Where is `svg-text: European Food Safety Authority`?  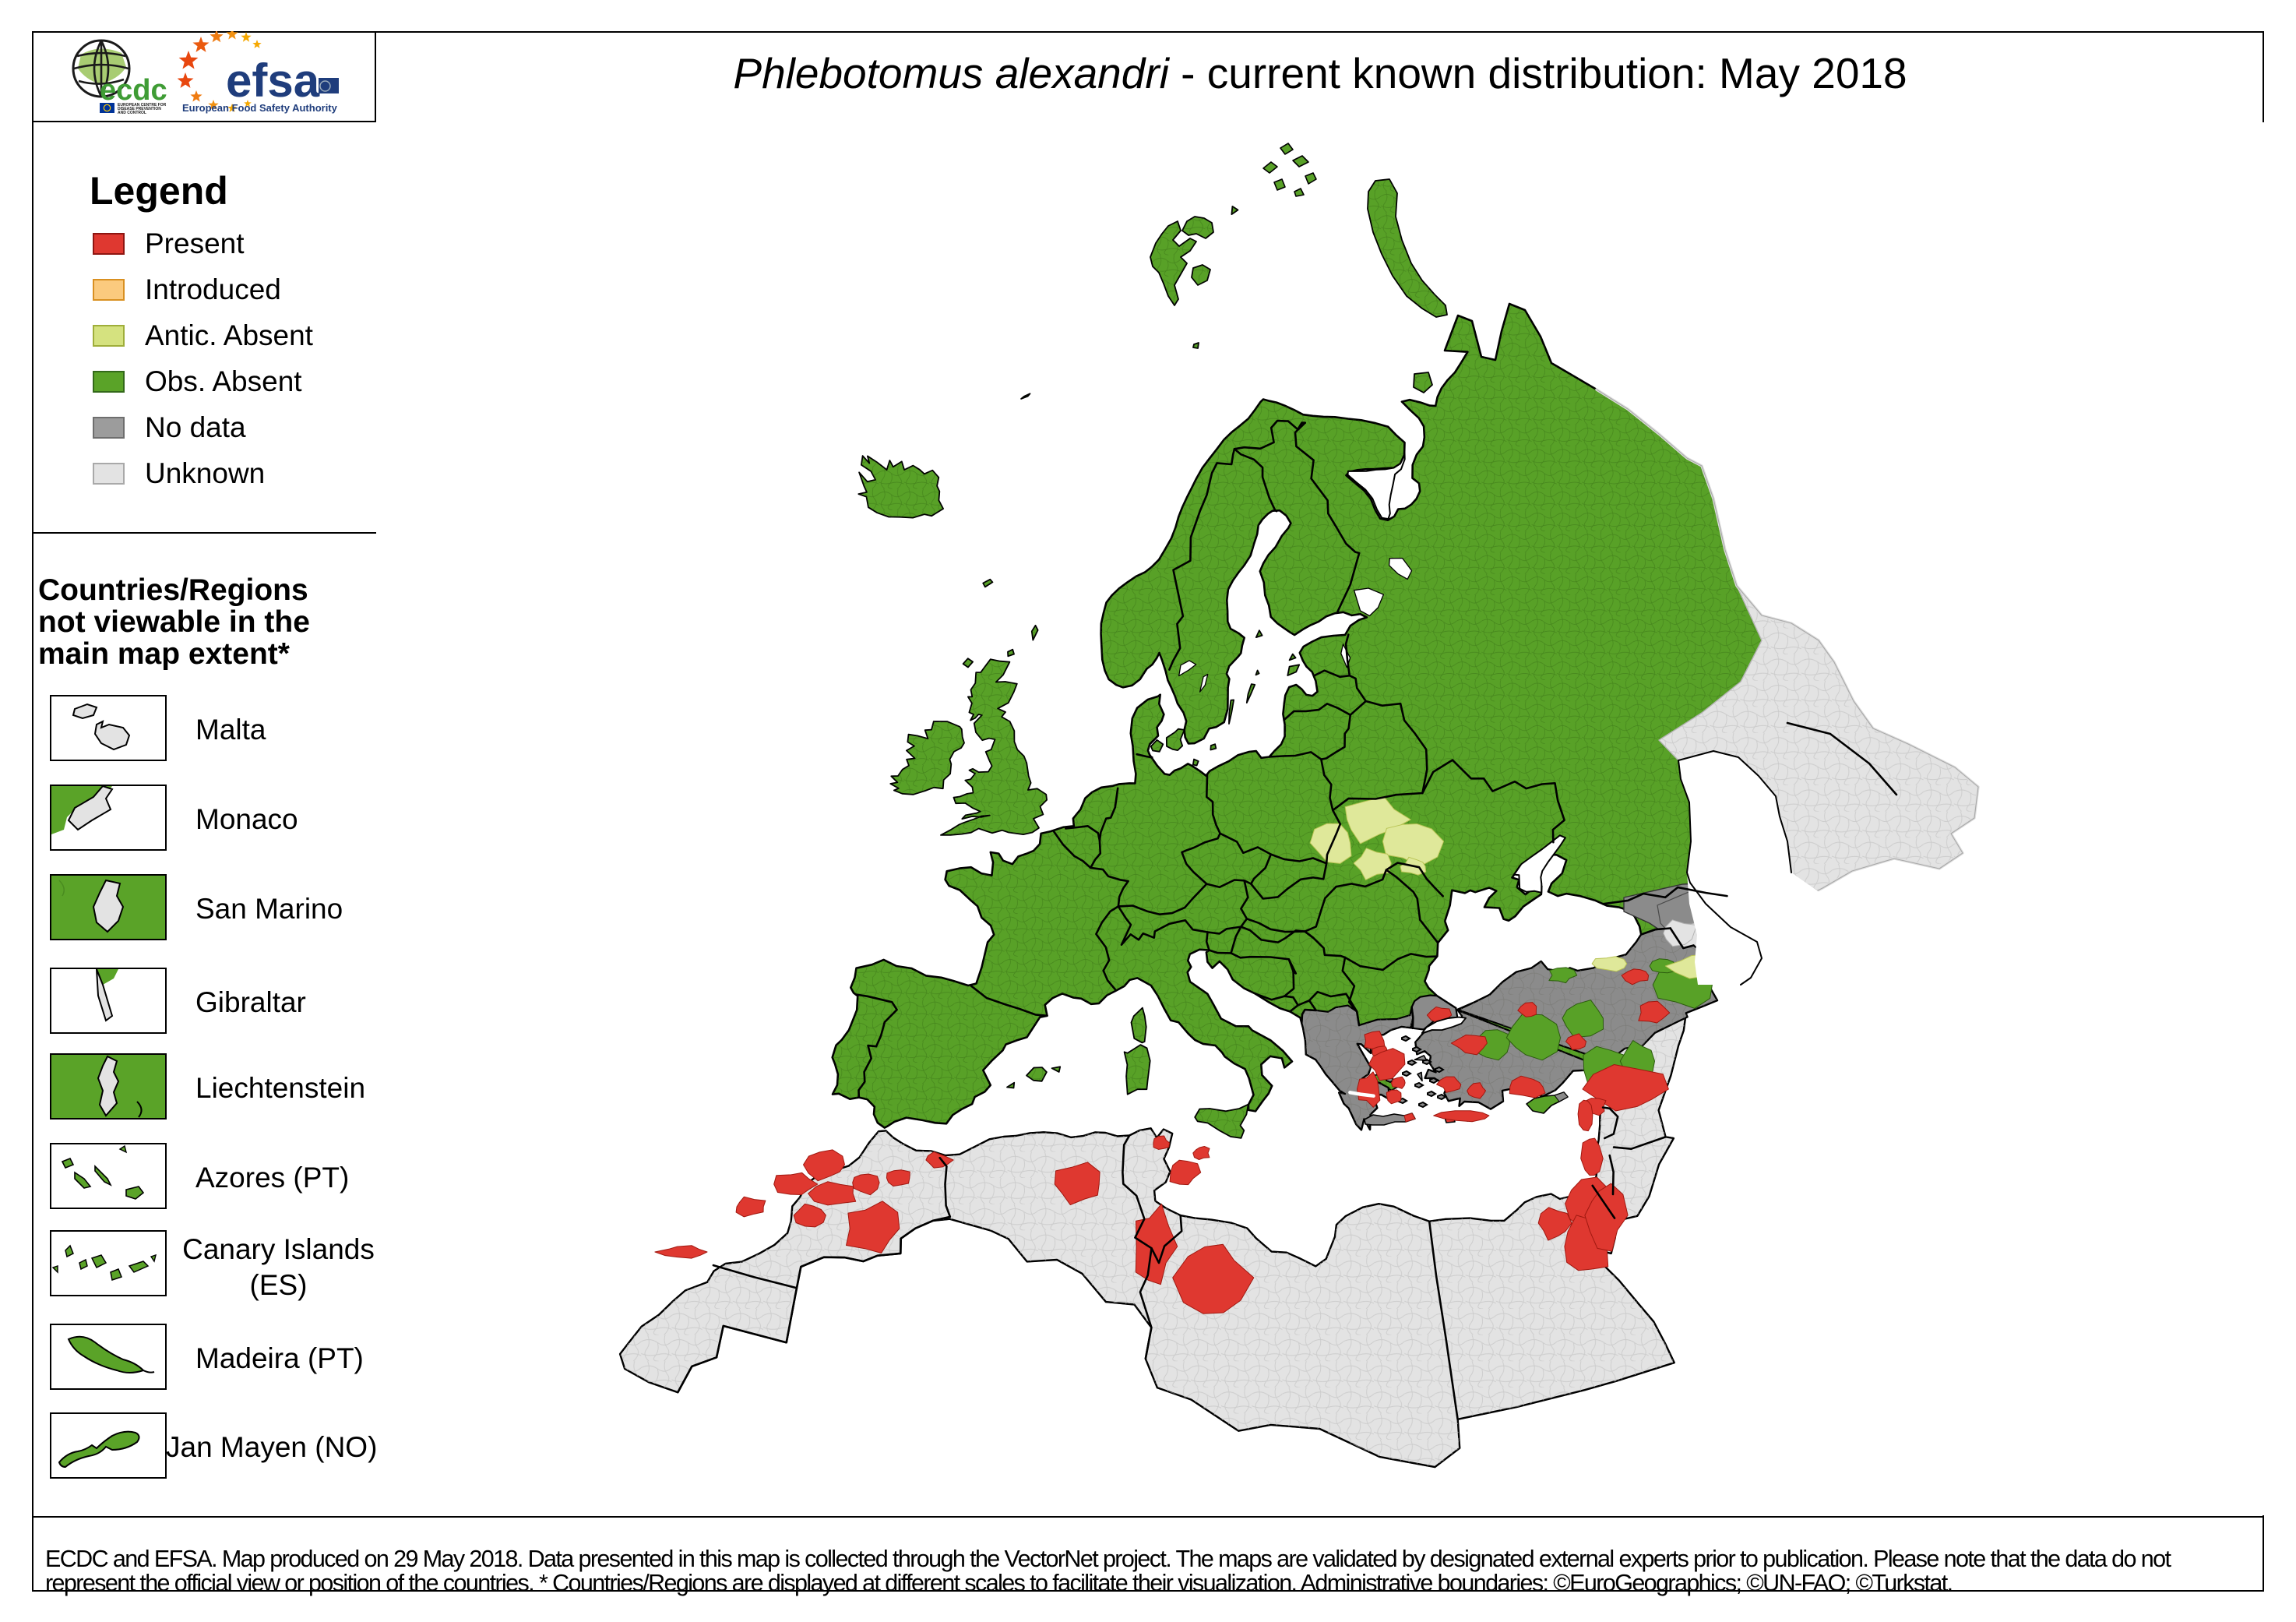 svg-text: European Food Safety Authority is located at coordinates (260, 108).